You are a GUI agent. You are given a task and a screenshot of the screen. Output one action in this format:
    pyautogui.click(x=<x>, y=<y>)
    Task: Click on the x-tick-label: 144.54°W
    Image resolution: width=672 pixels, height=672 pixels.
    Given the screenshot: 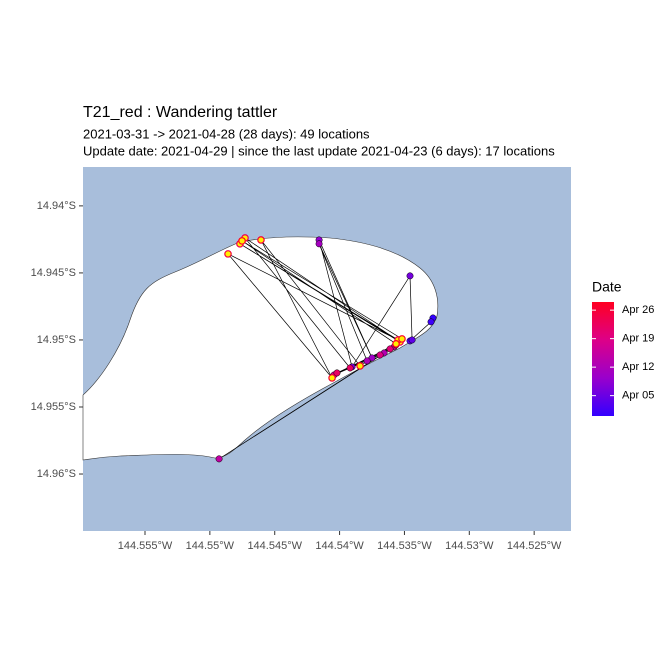 What is the action you would take?
    pyautogui.click(x=339, y=546)
    